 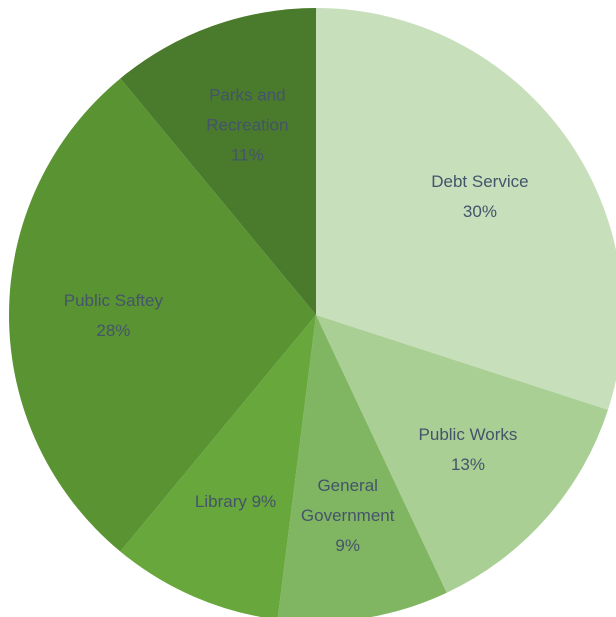 I want to click on slice-label-debt-service: Debt Service 30%, so click(x=479, y=196).